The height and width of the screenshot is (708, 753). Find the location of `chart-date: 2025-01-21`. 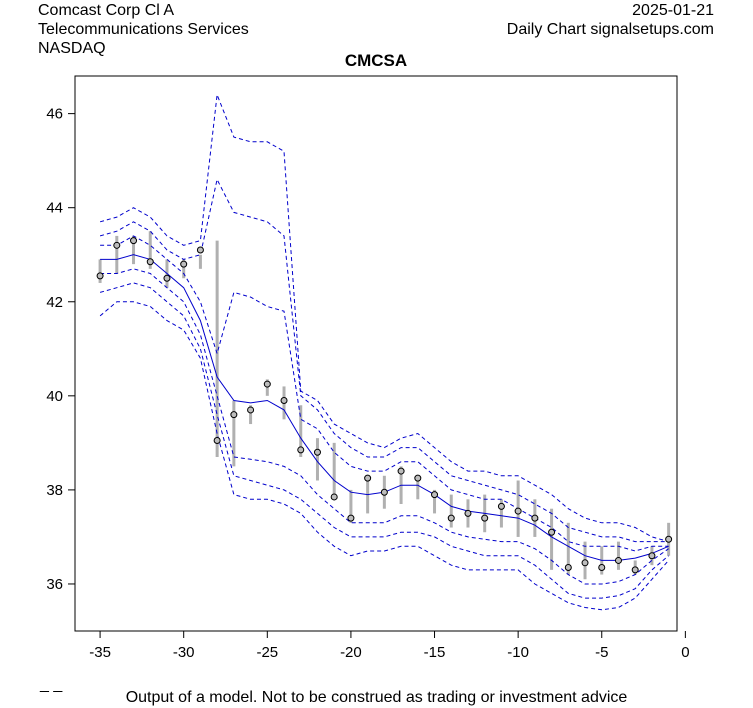

chart-date: 2025-01-21 is located at coordinates (673, 10).